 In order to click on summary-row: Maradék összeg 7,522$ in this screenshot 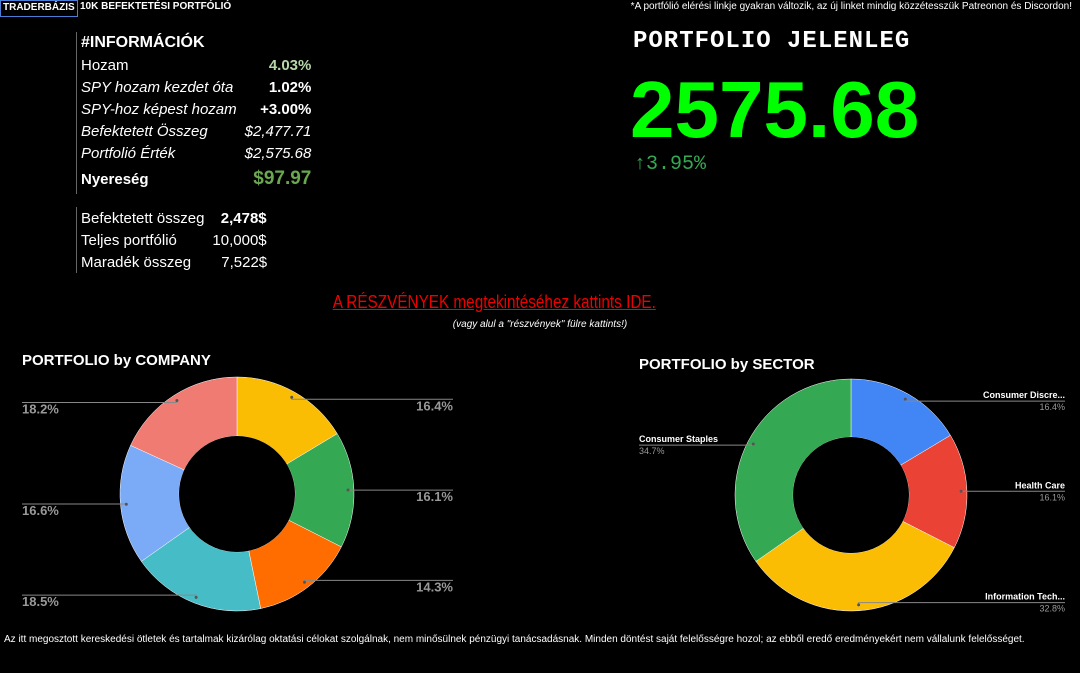, I will do `click(174, 262)`.